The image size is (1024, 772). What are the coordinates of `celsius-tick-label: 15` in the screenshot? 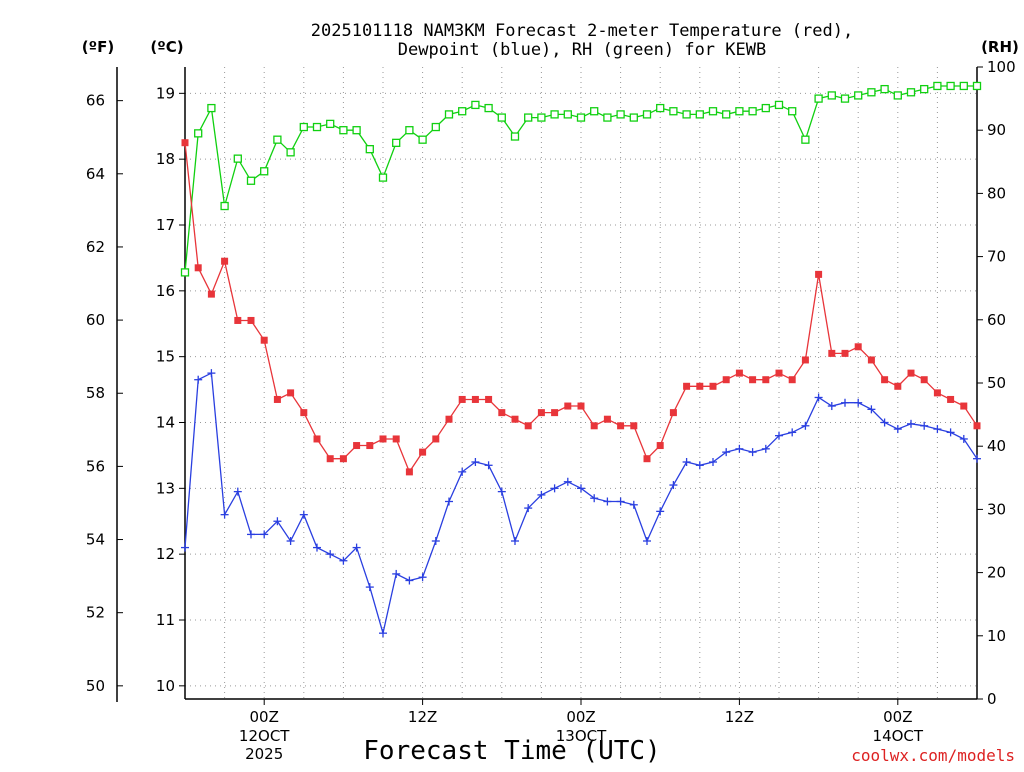 It's located at (165, 357).